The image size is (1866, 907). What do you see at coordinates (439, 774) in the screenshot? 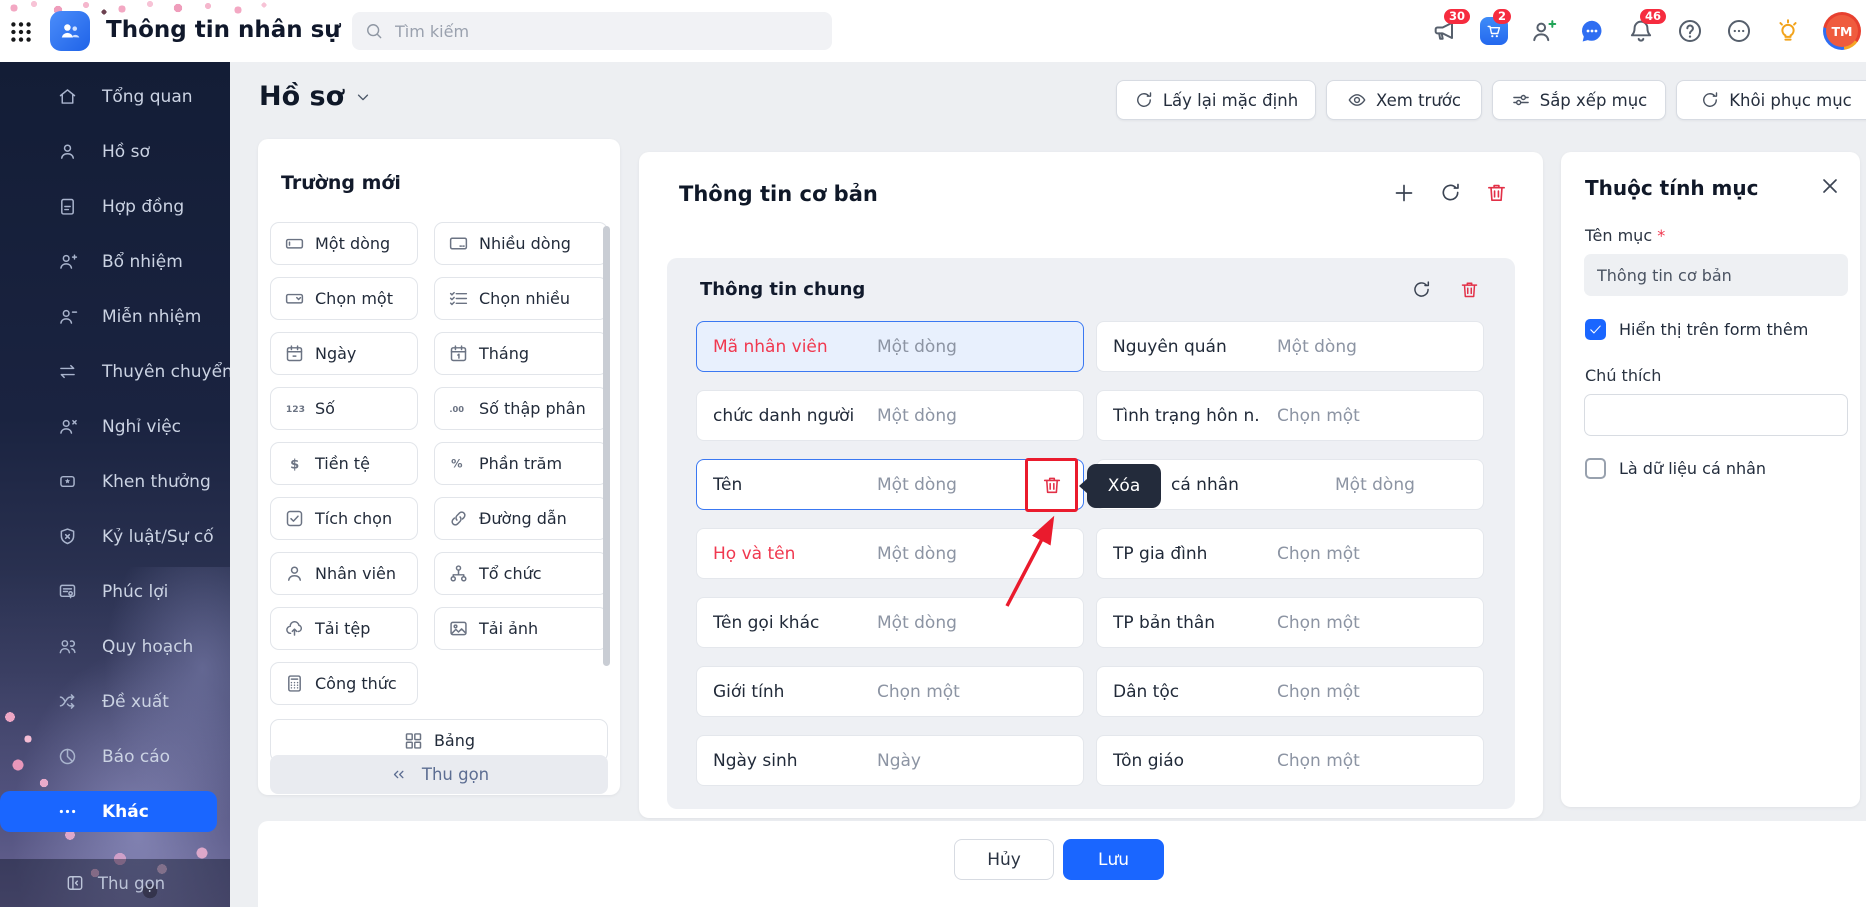
I see `fields-panel-collapse-button: Thu gọn` at bounding box center [439, 774].